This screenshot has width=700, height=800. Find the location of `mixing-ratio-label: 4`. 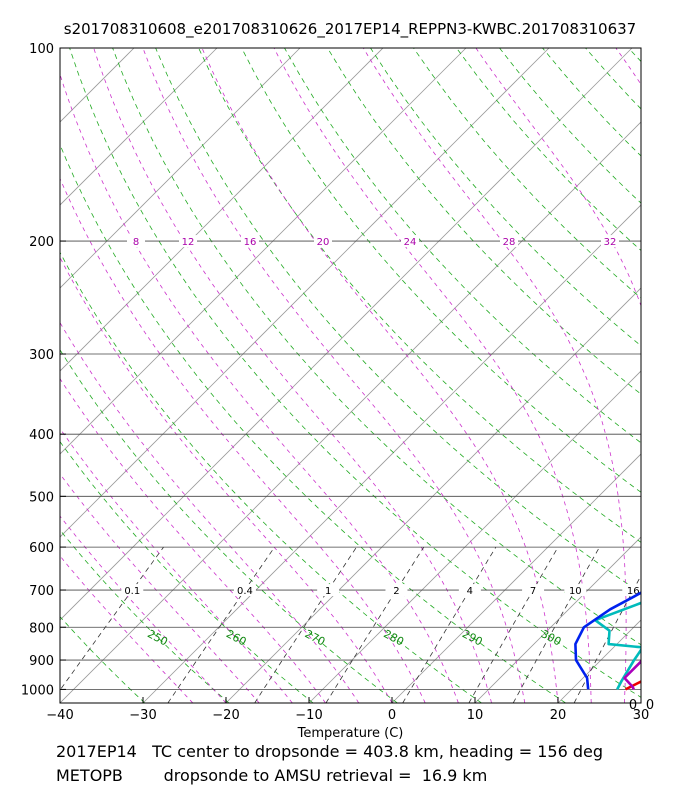

mixing-ratio-label: 4 is located at coordinates (470, 591).